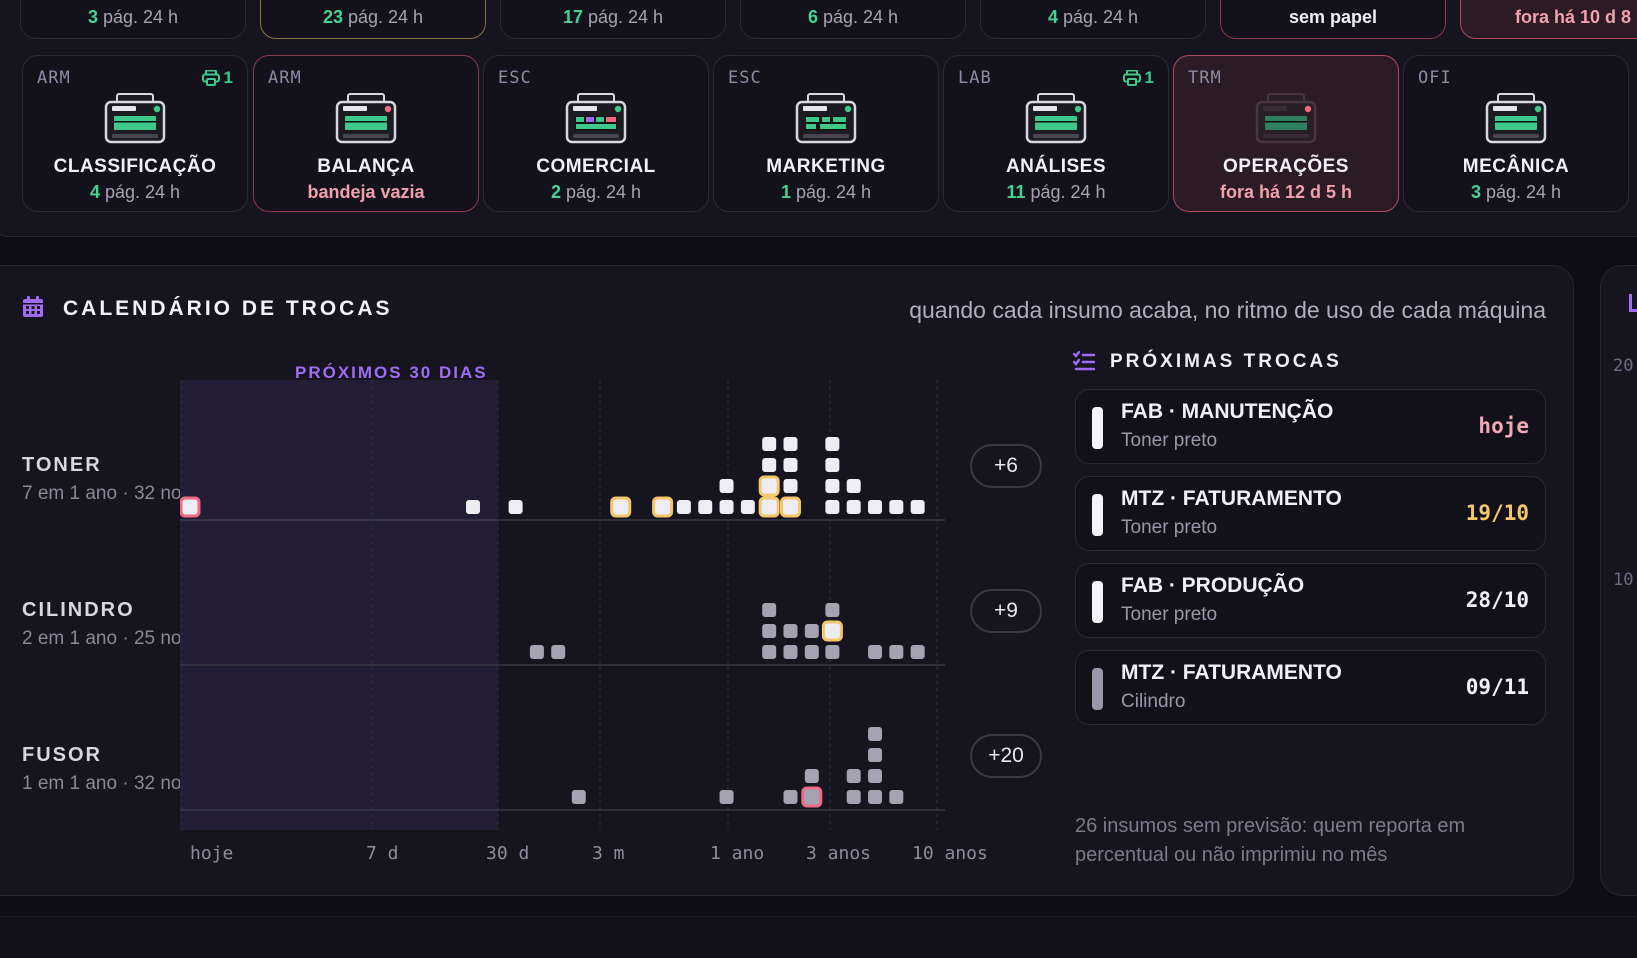  What do you see at coordinates (391, 372) in the screenshot?
I see `next-30-days-label: PRÓXIMOS 30 DIAS` at bounding box center [391, 372].